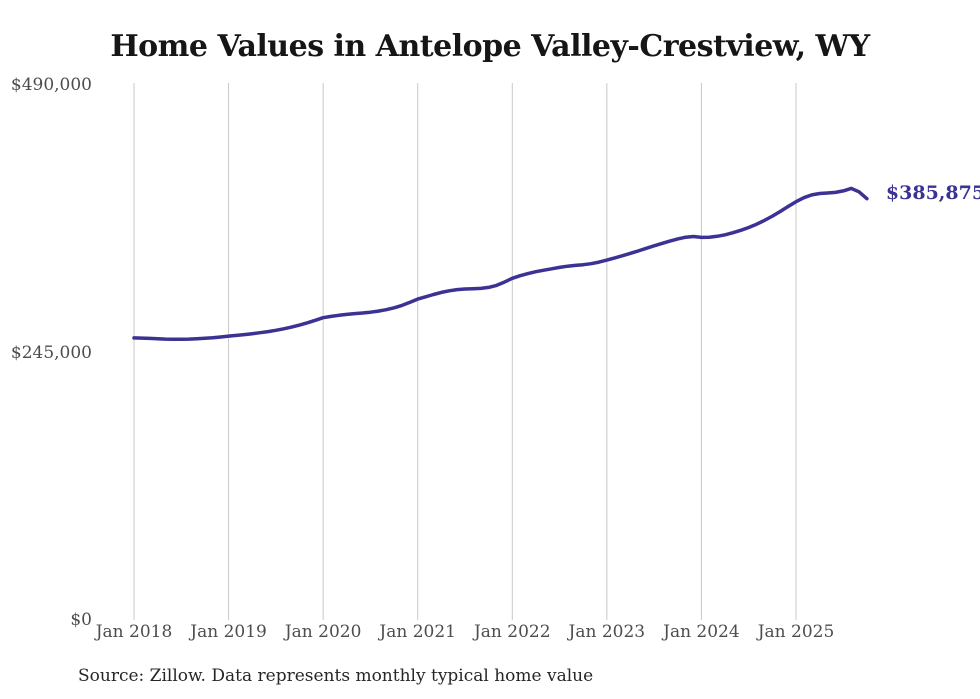 This screenshot has width=980, height=699. Describe the element at coordinates (796, 632) in the screenshot. I see `x-tick-label: Jan 2025` at that location.